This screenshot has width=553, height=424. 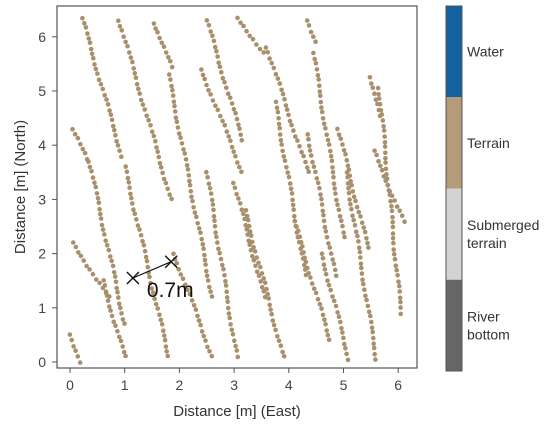 I want to click on measure-label: 0.7m, so click(x=170, y=290).